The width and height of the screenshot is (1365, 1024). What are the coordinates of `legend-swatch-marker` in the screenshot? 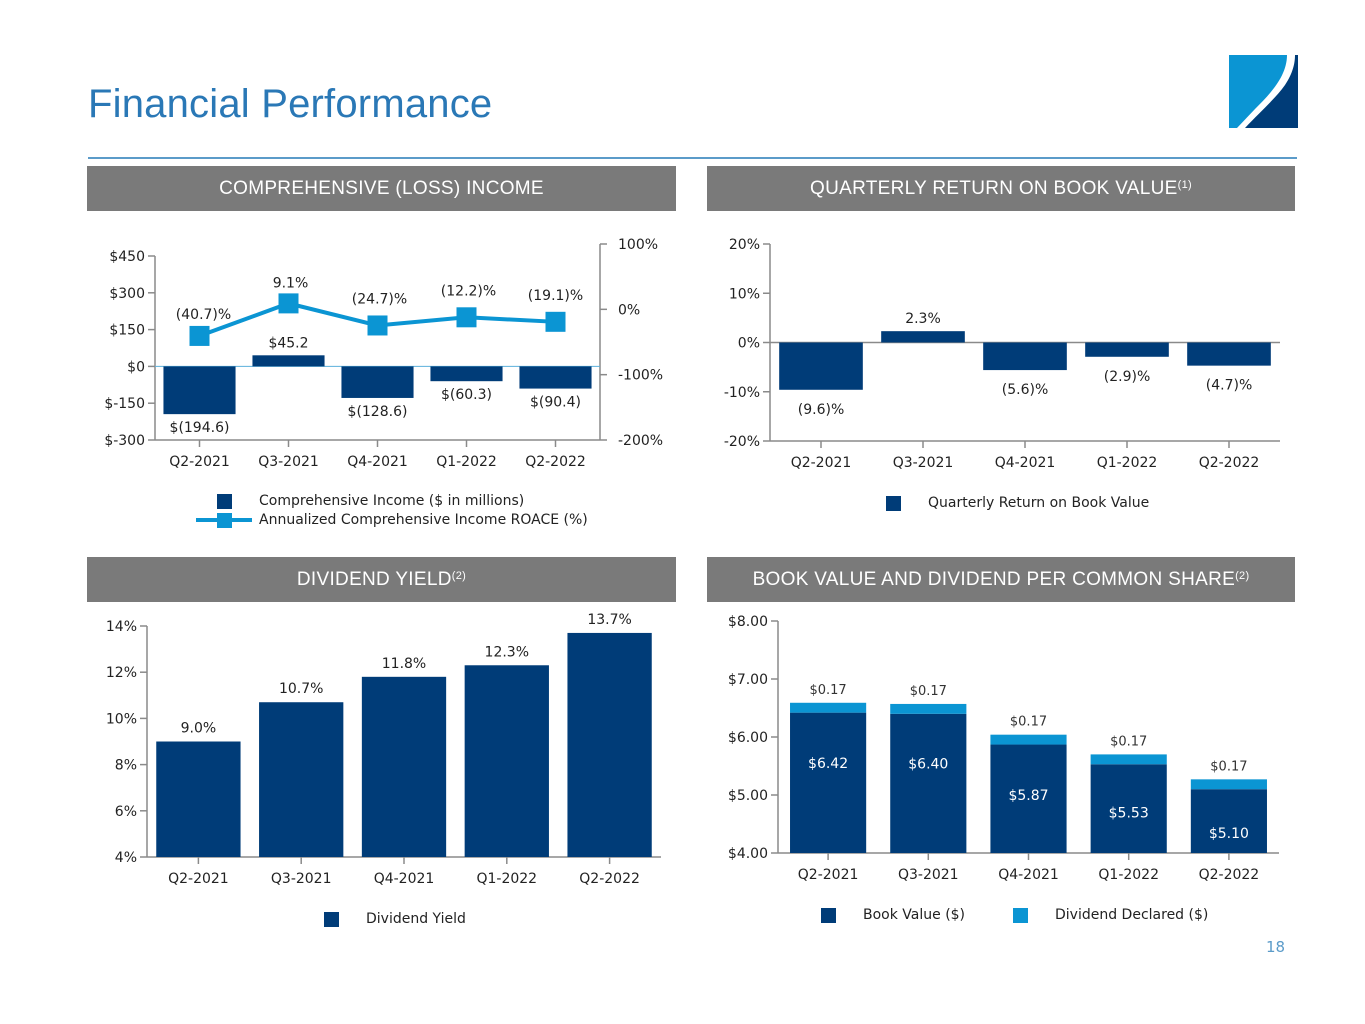 It's located at (224, 520).